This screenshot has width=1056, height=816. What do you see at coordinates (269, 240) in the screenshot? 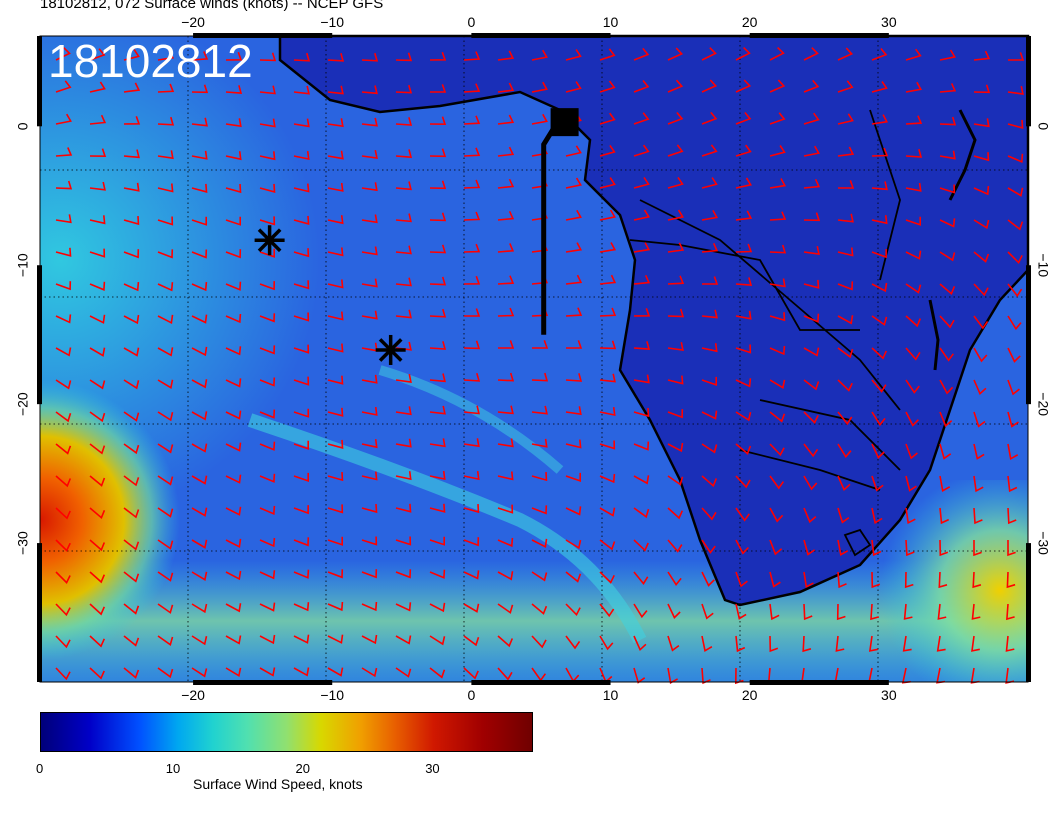
I see `storm-asterisk-marker` at bounding box center [269, 240].